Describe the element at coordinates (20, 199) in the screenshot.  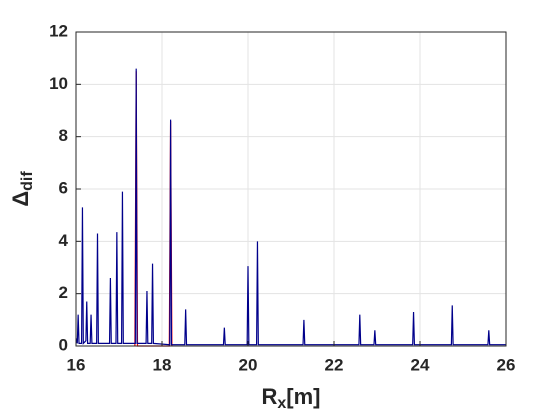
I see `y-label-main: Δ` at that location.